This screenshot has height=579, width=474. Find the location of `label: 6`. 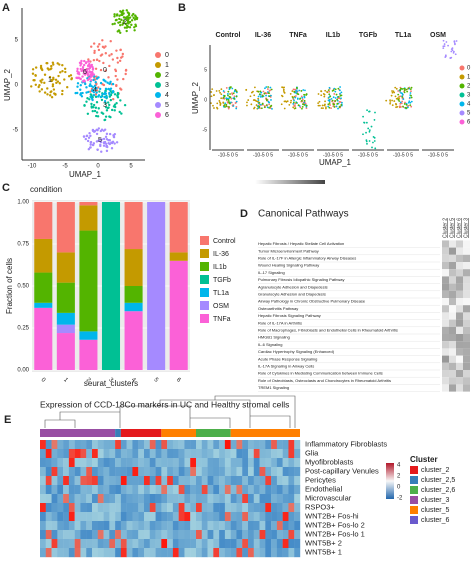

label: 6 is located at coordinates (469, 123).